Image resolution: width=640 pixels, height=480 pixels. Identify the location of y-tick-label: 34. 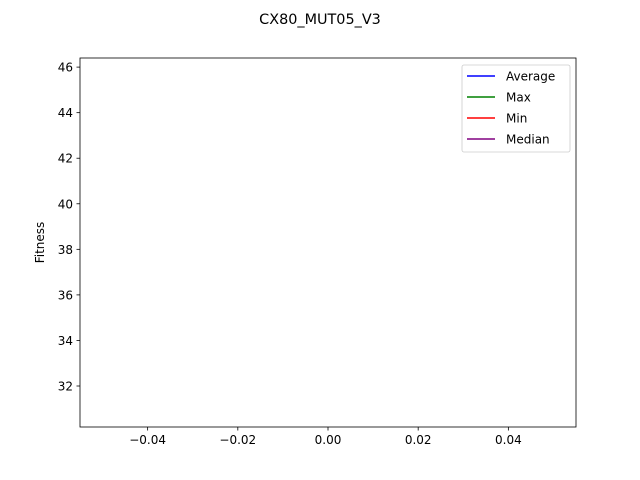
(65, 341).